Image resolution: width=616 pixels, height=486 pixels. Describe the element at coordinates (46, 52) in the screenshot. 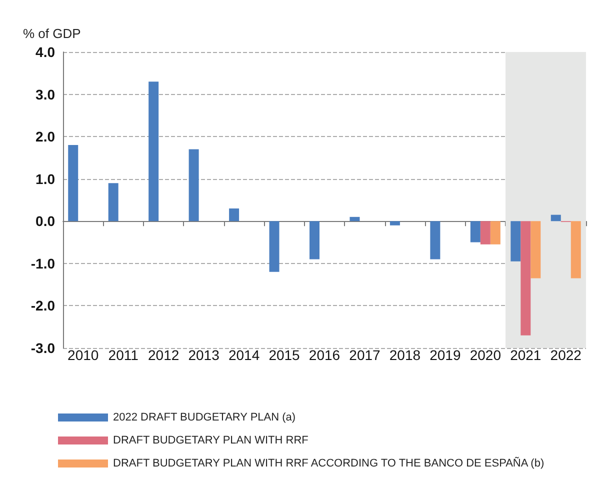

I see `y-tick-label: 4.0` at that location.